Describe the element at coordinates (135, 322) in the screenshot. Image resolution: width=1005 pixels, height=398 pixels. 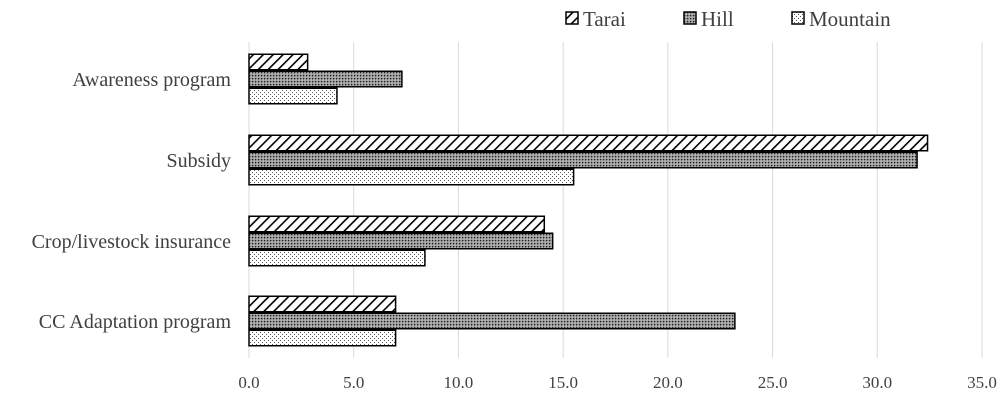
I see `category-label: CC Adaptation program` at that location.